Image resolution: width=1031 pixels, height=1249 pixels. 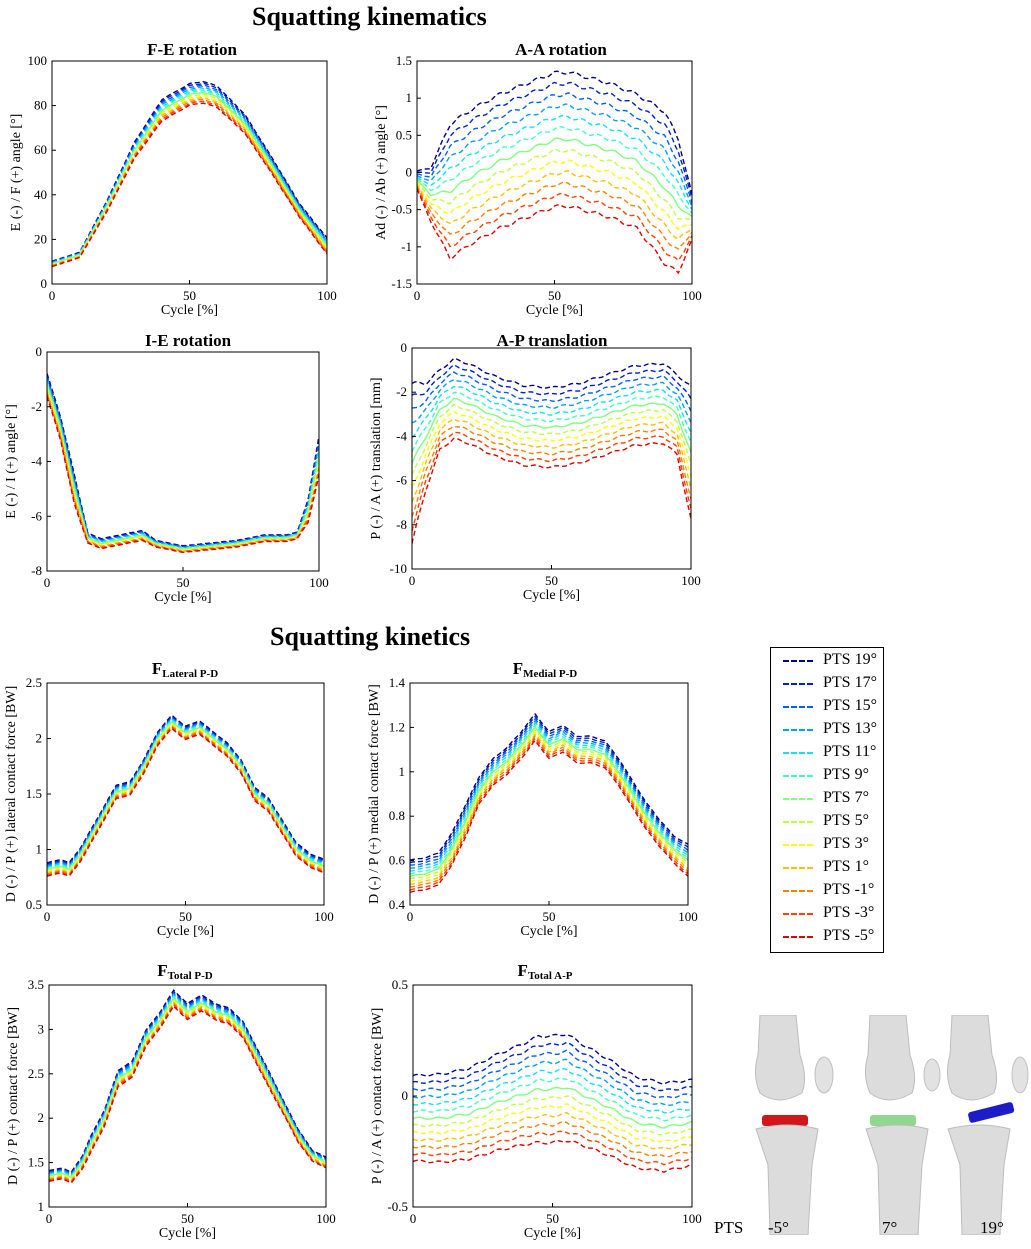 What do you see at coordinates (16, 173) in the screenshot?
I see `y-axis-label: E (-) / F (+) angle [°]` at bounding box center [16, 173].